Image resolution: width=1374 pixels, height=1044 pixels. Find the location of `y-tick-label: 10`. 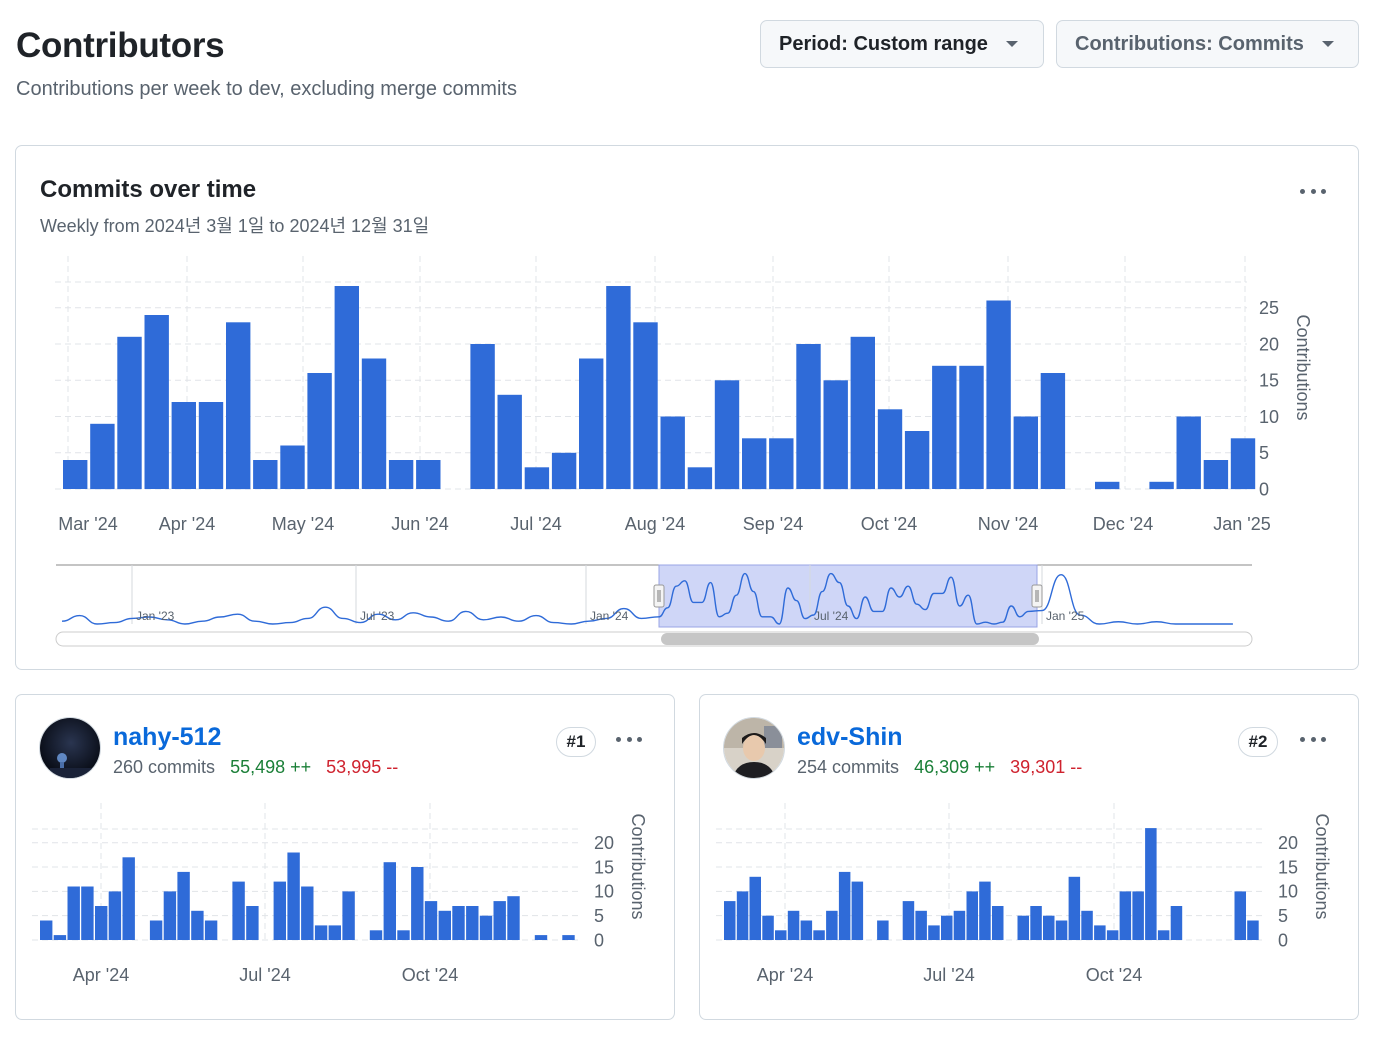

y-tick-label: 10 is located at coordinates (604, 892).